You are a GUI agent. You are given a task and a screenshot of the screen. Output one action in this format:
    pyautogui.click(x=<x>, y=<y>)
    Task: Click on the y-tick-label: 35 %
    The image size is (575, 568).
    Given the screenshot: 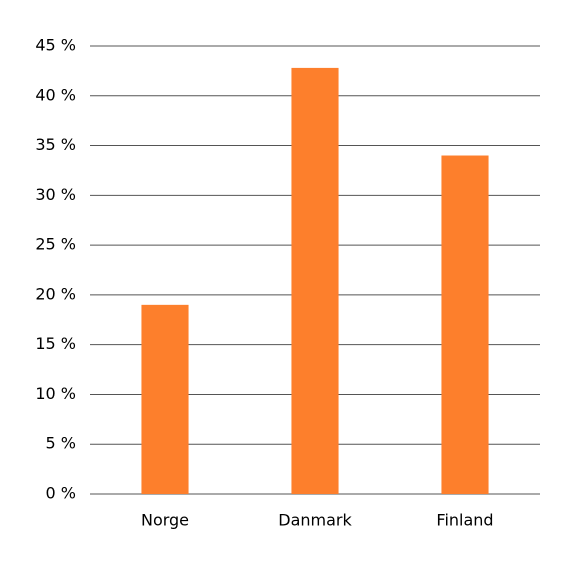 What is the action you would take?
    pyautogui.click(x=55, y=144)
    